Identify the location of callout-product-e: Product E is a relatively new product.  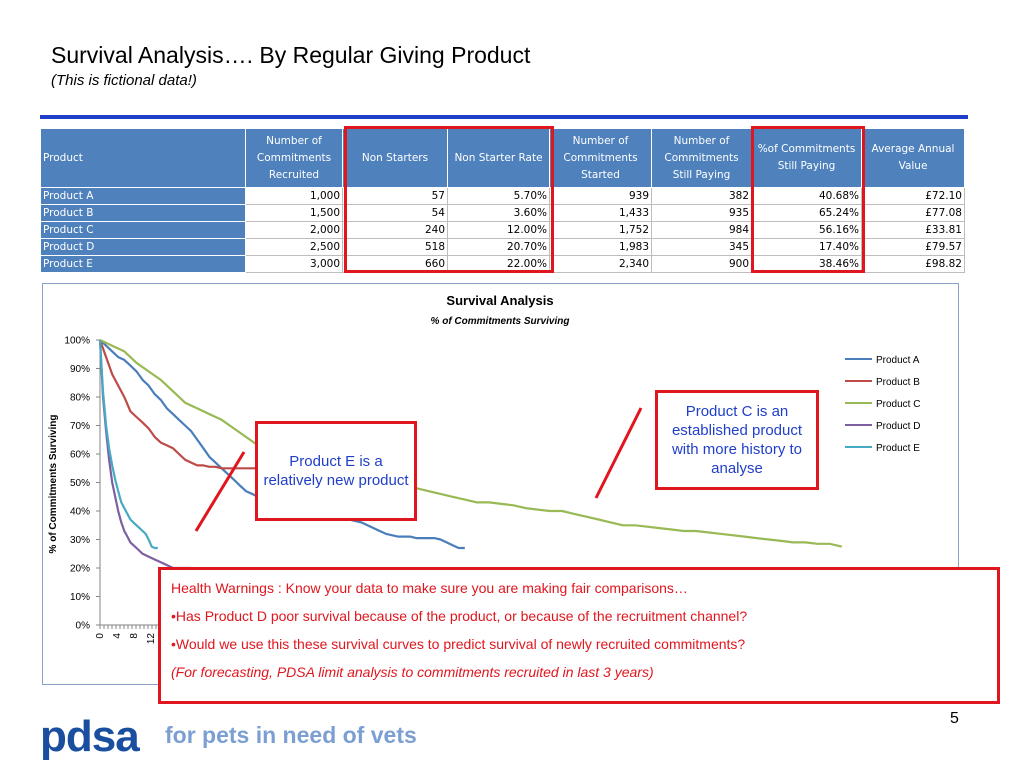
(336, 471).